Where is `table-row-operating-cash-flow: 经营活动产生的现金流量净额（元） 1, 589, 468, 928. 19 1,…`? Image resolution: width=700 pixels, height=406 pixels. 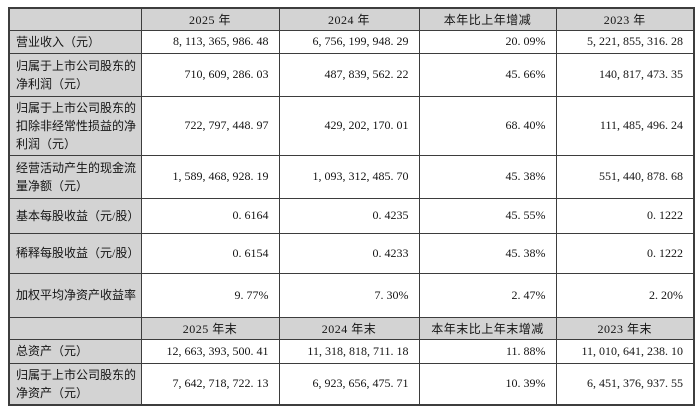
table-row-operating-cash-flow: 经营活动产生的现金流量净额（元） 1, 589, 468, 928. 19 1,… is located at coordinates (351, 176).